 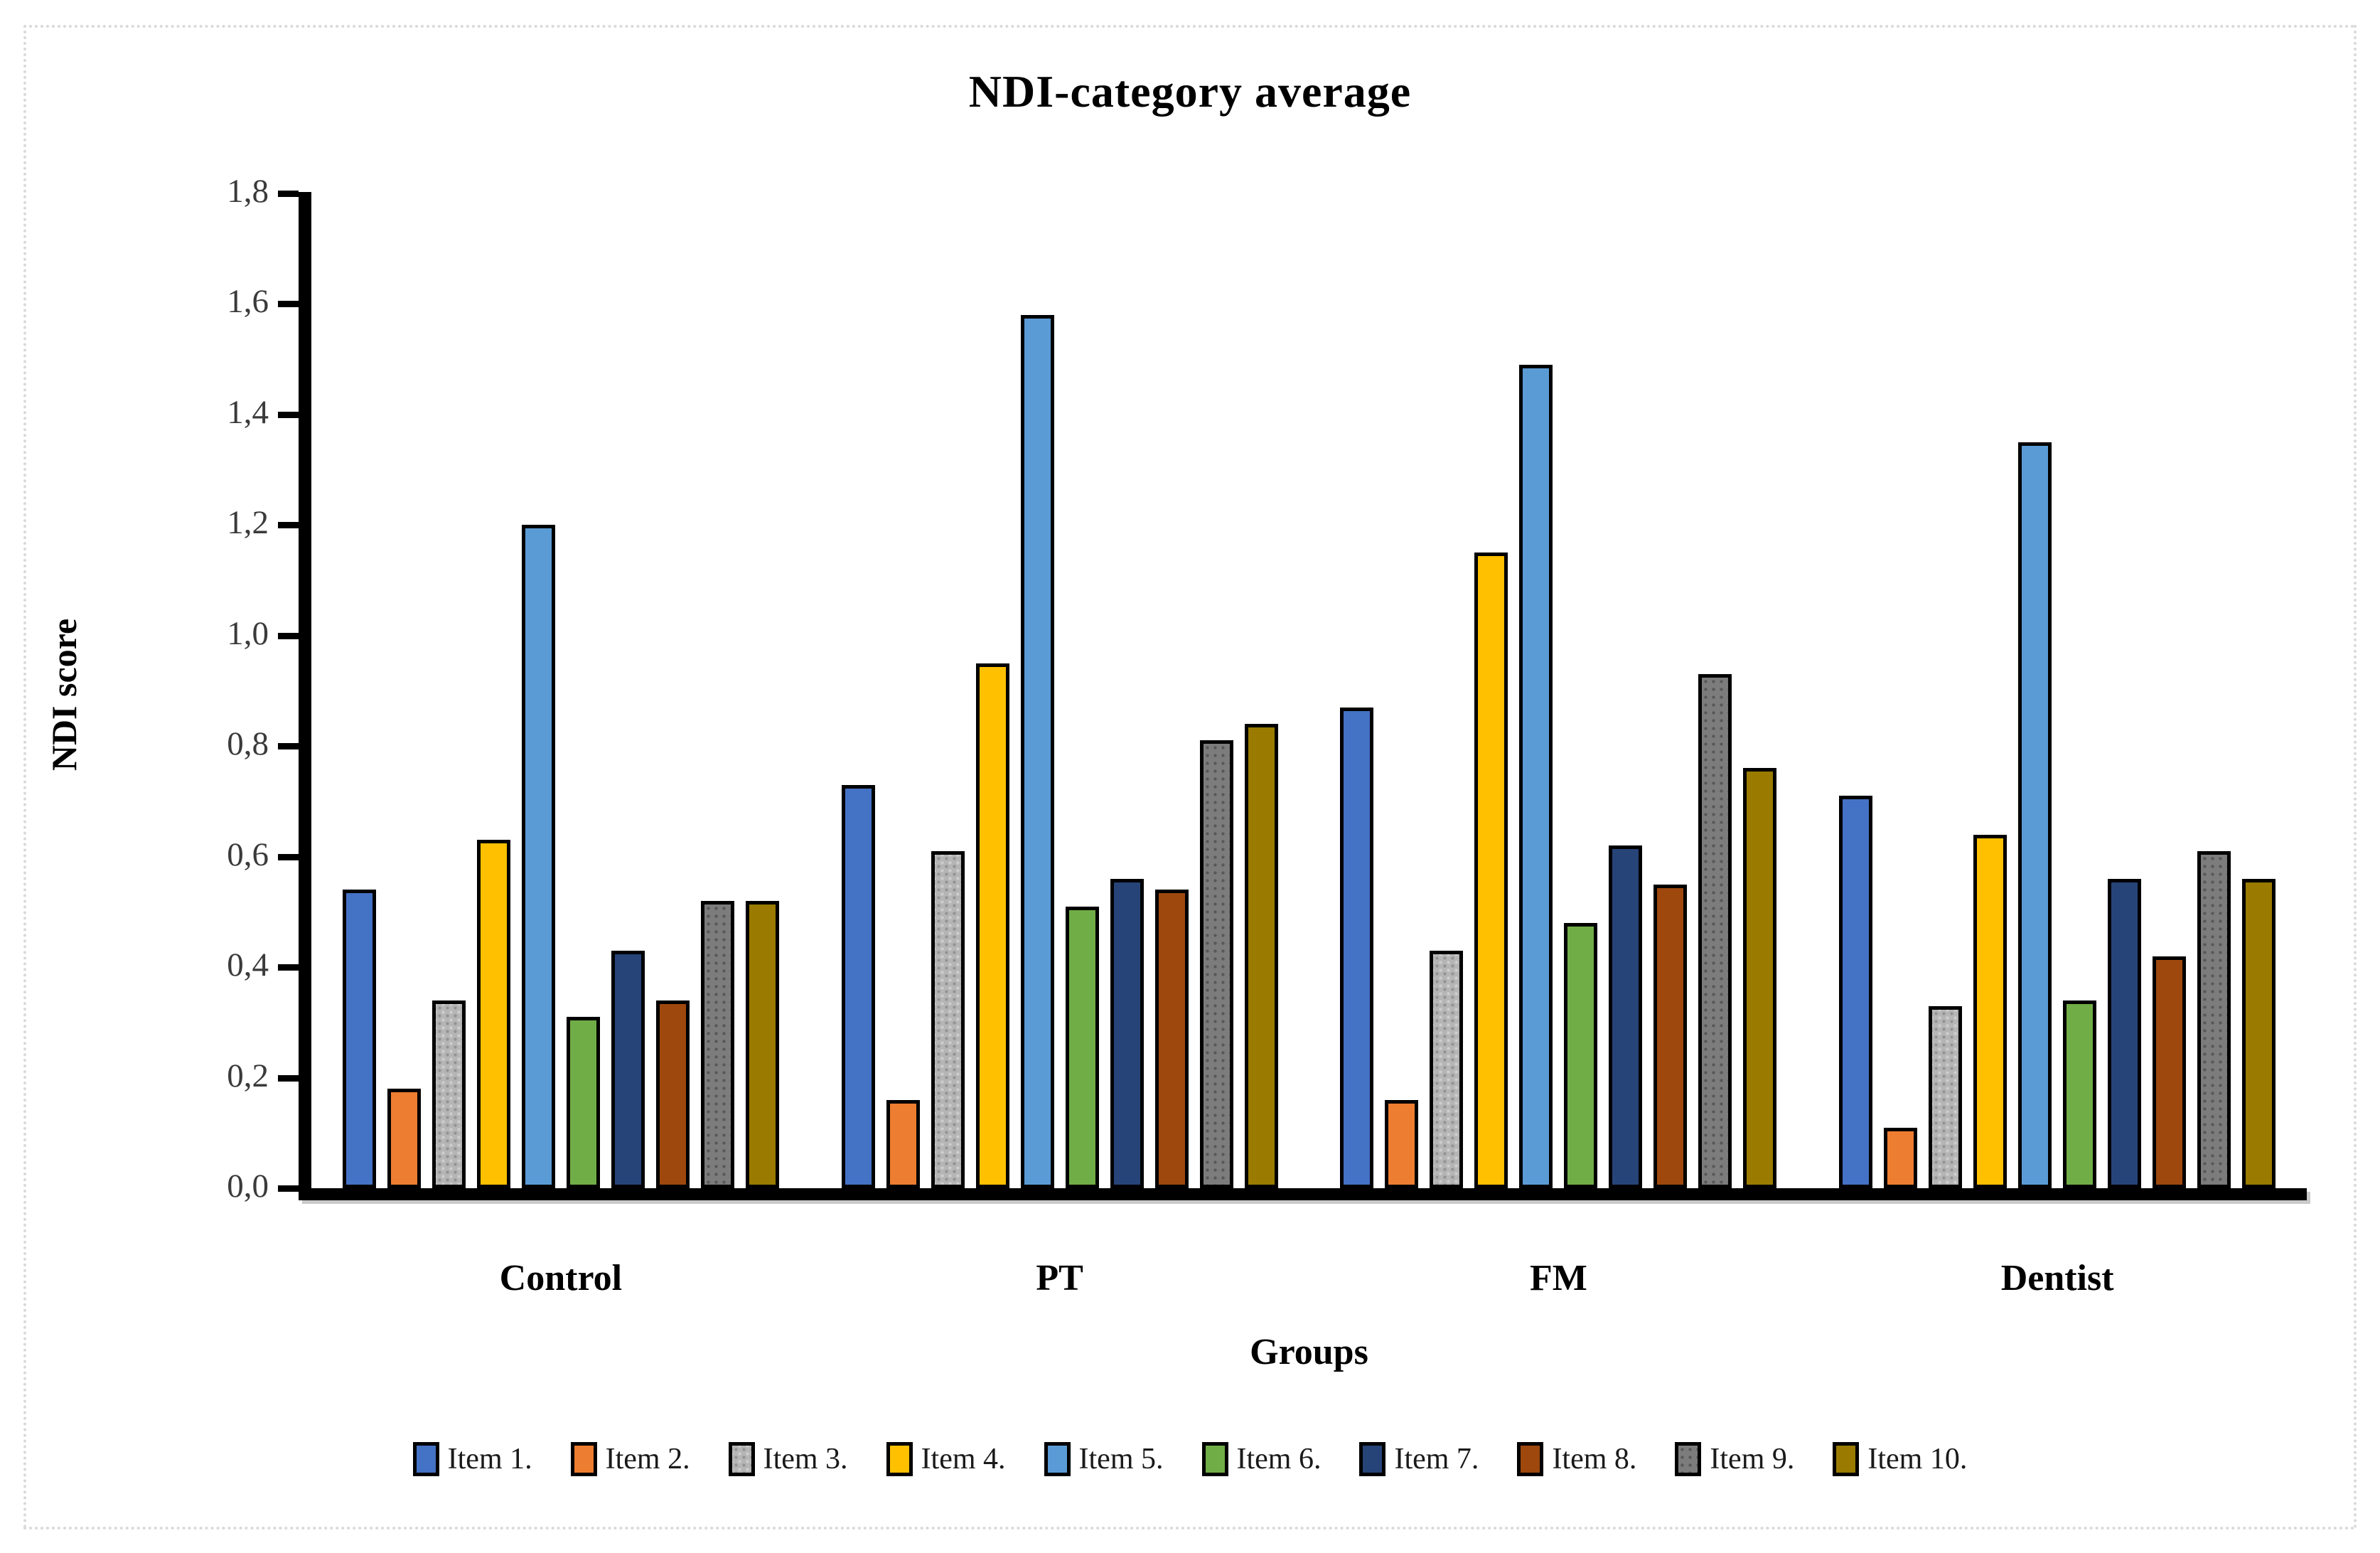 I want to click on legend-item: Item 5., so click(x=1104, y=1459).